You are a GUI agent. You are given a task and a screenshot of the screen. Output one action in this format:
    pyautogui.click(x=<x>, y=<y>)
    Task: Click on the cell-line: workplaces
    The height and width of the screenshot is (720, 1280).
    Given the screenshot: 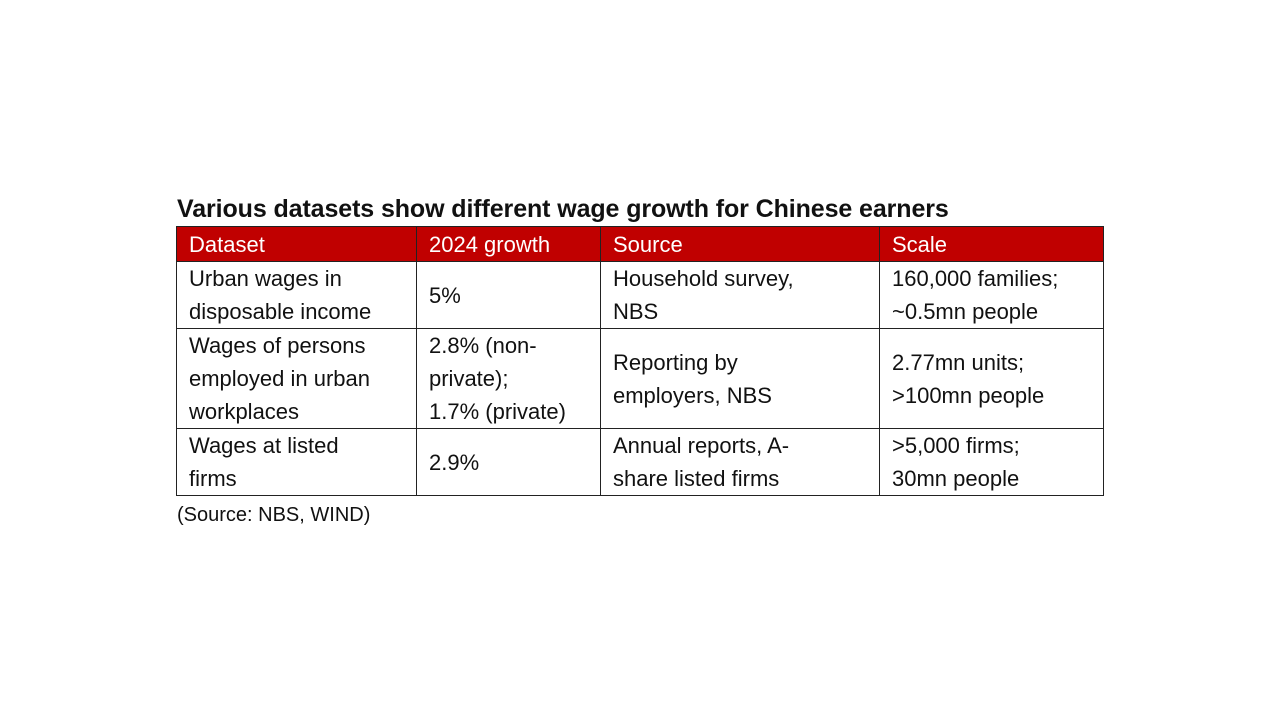 What is the action you would take?
    pyautogui.click(x=244, y=411)
    